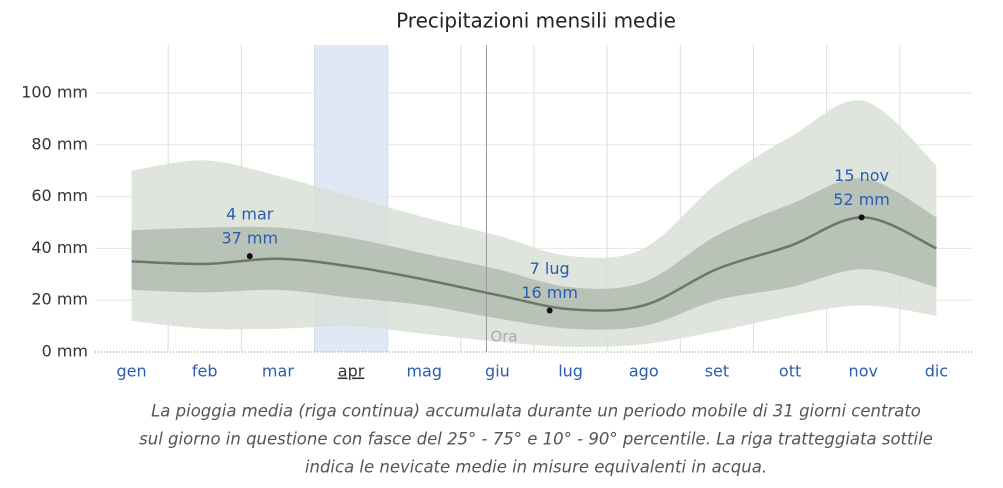 This screenshot has width=1003, height=488. I want to click on y-tick-label: 60 mm, so click(59, 195).